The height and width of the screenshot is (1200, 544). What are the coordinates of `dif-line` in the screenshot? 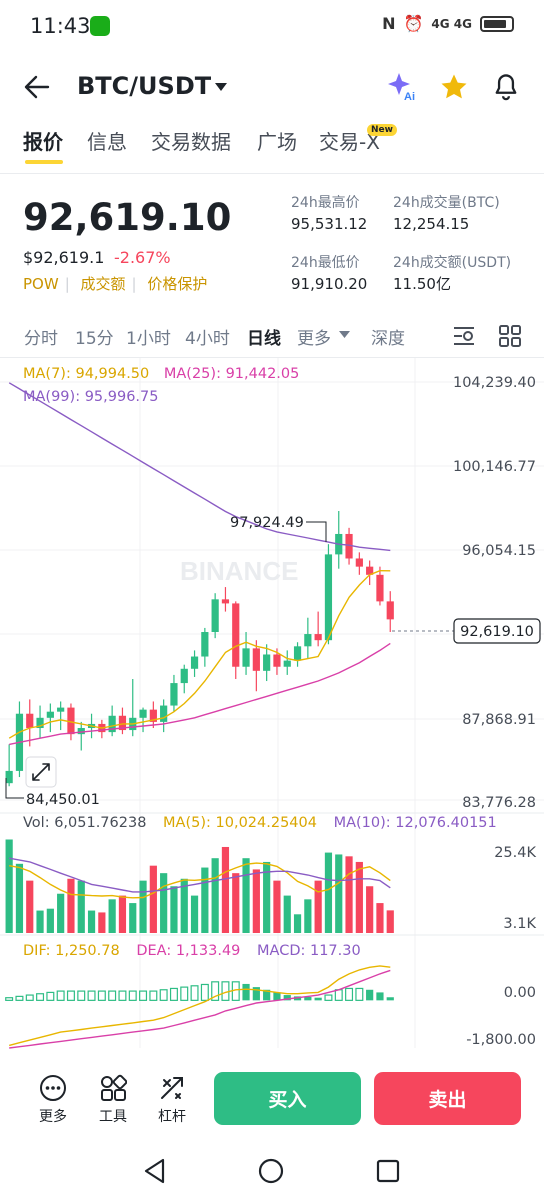 It's located at (200, 1006).